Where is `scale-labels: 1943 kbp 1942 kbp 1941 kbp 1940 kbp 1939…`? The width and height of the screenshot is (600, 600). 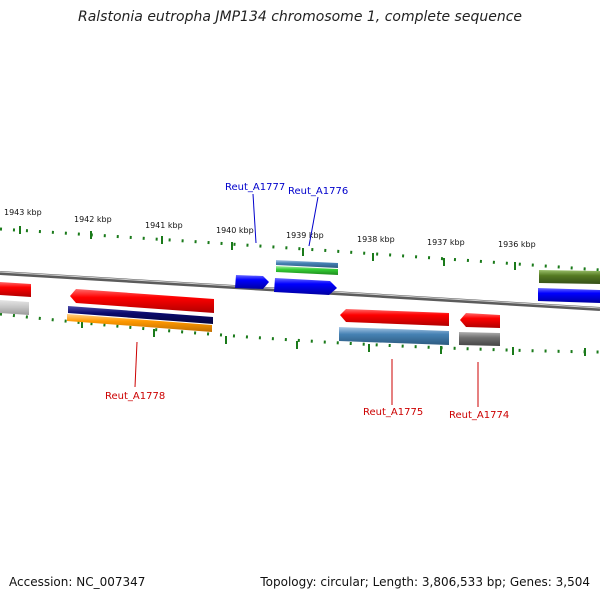 scale-labels: 1943 kbp 1942 kbp 1941 kbp 1940 kbp 1939… is located at coordinates (270, 228).